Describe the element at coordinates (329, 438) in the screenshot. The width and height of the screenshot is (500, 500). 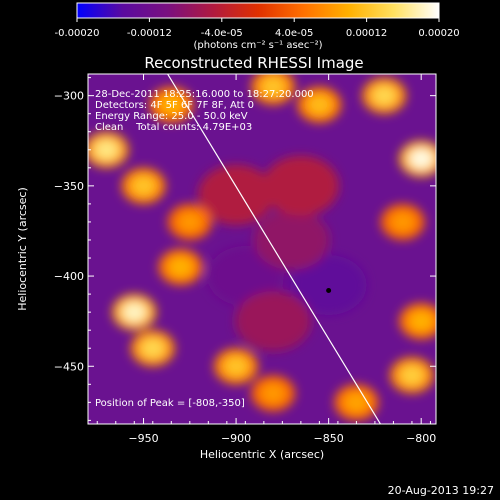
I see `x-tick-label: −850` at that location.